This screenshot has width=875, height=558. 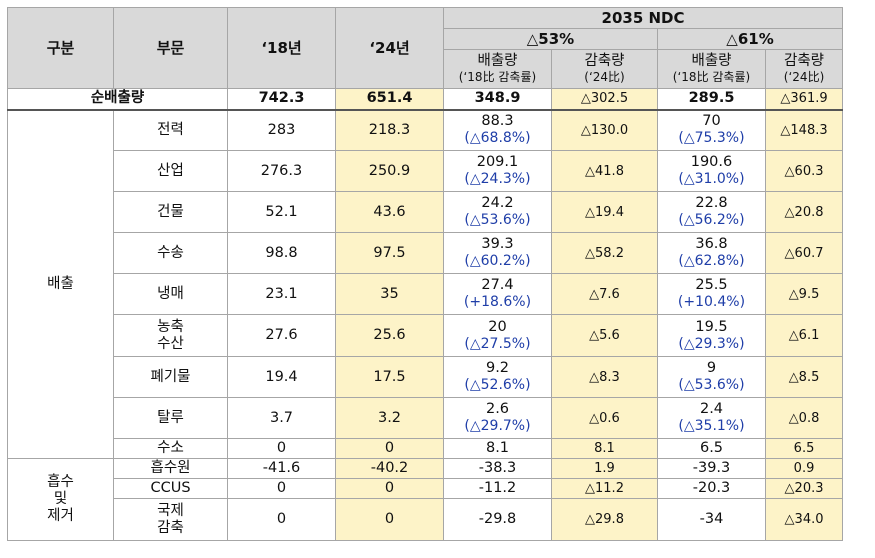 I want to click on value-2018: 19.4, so click(x=281, y=377).